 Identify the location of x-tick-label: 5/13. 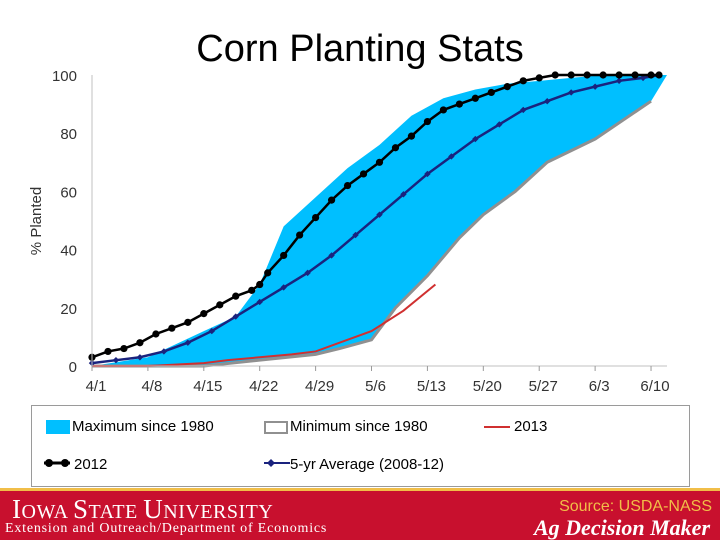
(431, 386).